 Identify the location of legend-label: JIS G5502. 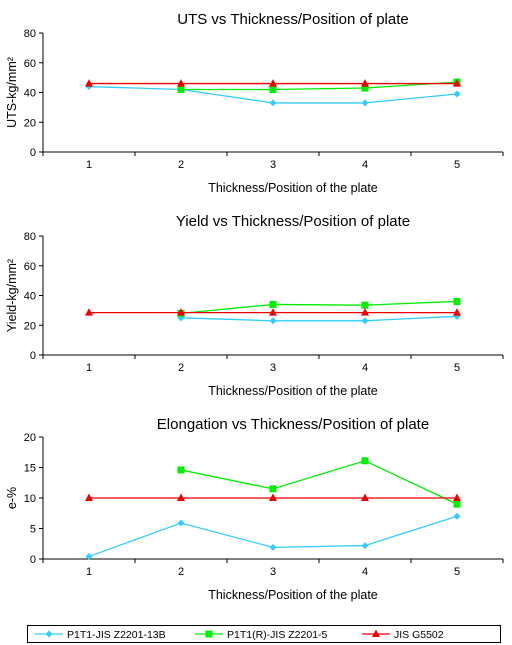
(419, 635).